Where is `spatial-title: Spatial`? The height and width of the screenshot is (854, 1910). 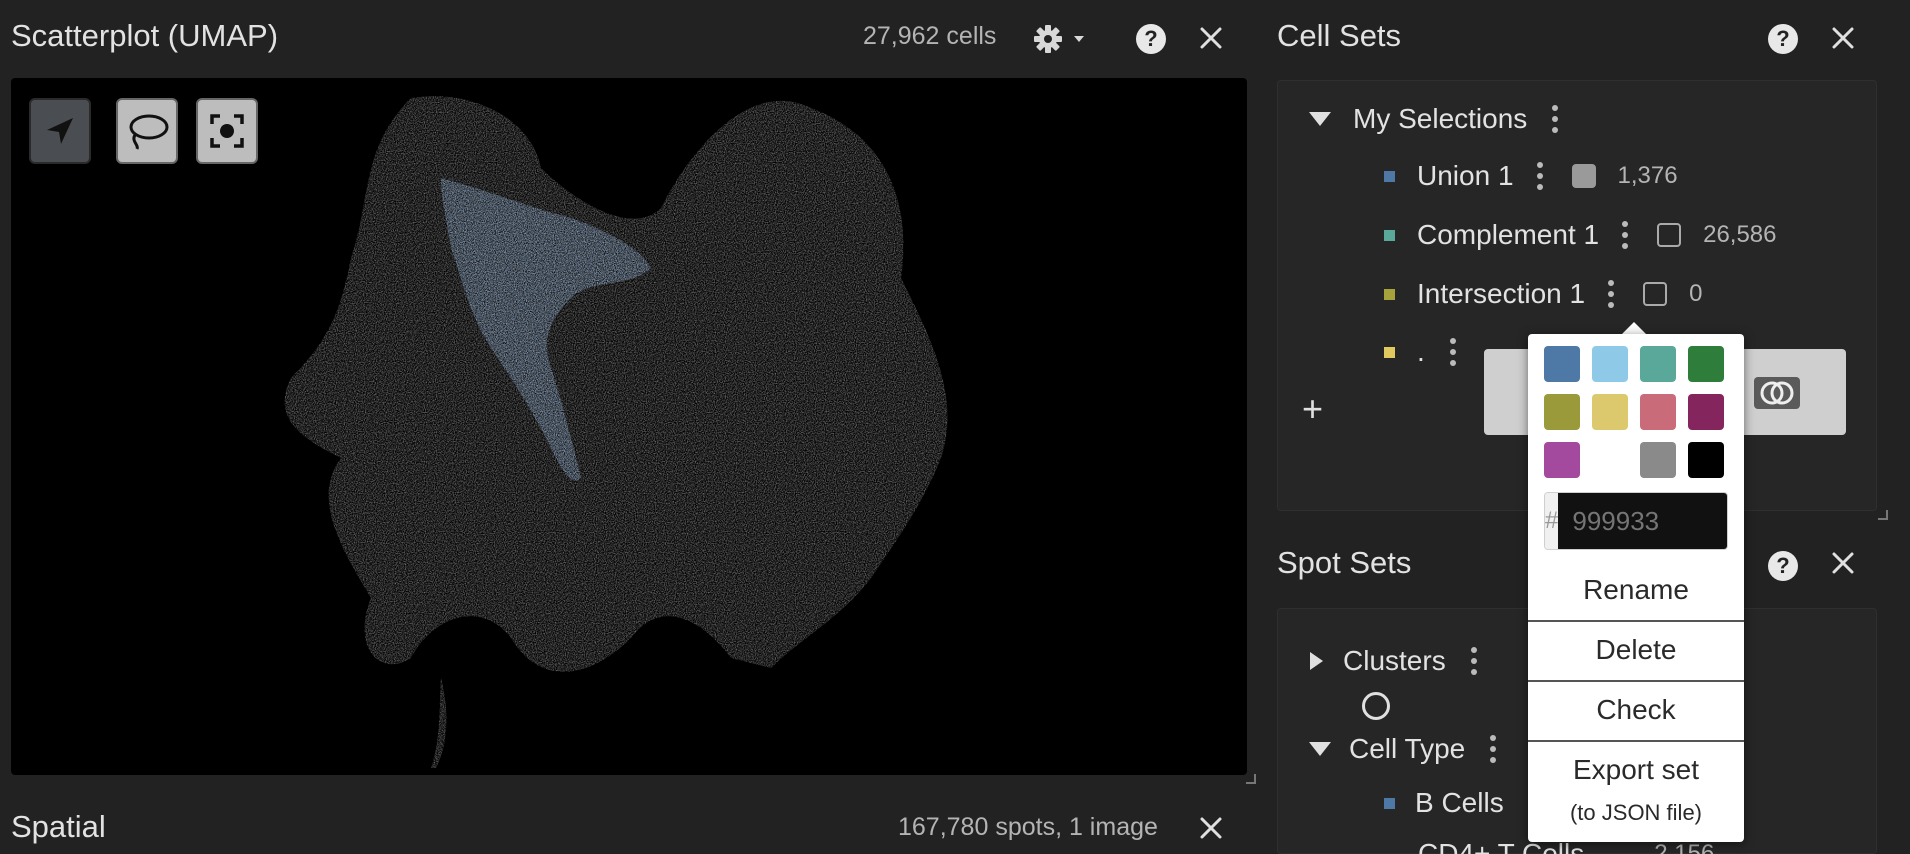
spatial-title: Spatial is located at coordinates (58, 826).